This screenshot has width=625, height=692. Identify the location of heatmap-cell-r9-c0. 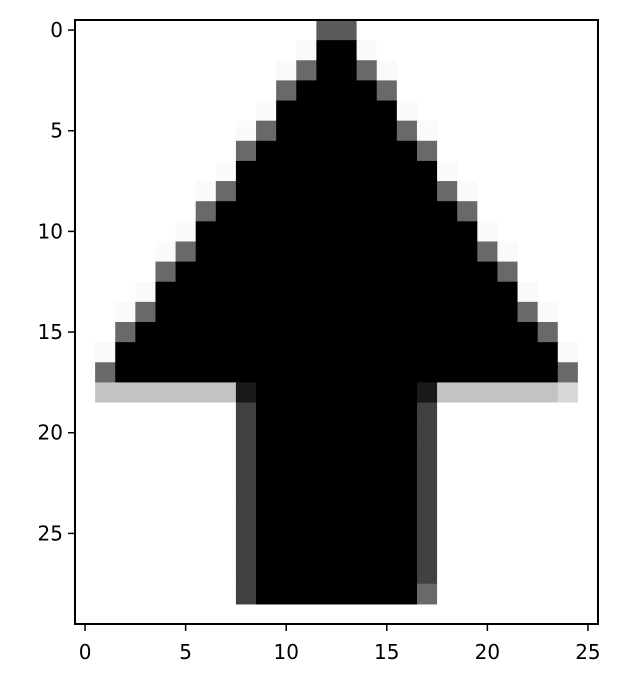
(85, 211).